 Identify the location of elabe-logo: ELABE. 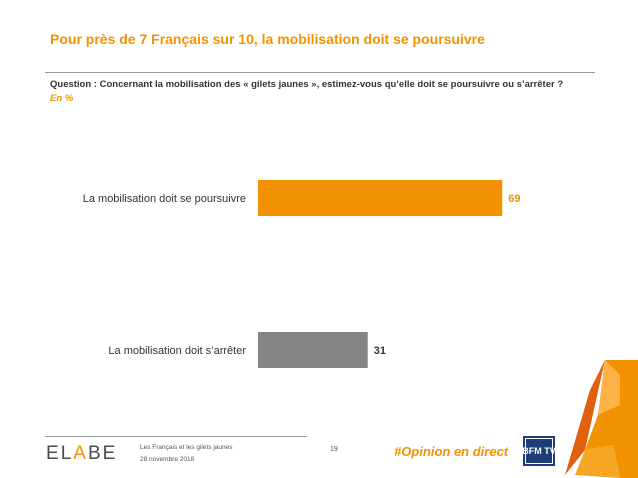
(81, 454).